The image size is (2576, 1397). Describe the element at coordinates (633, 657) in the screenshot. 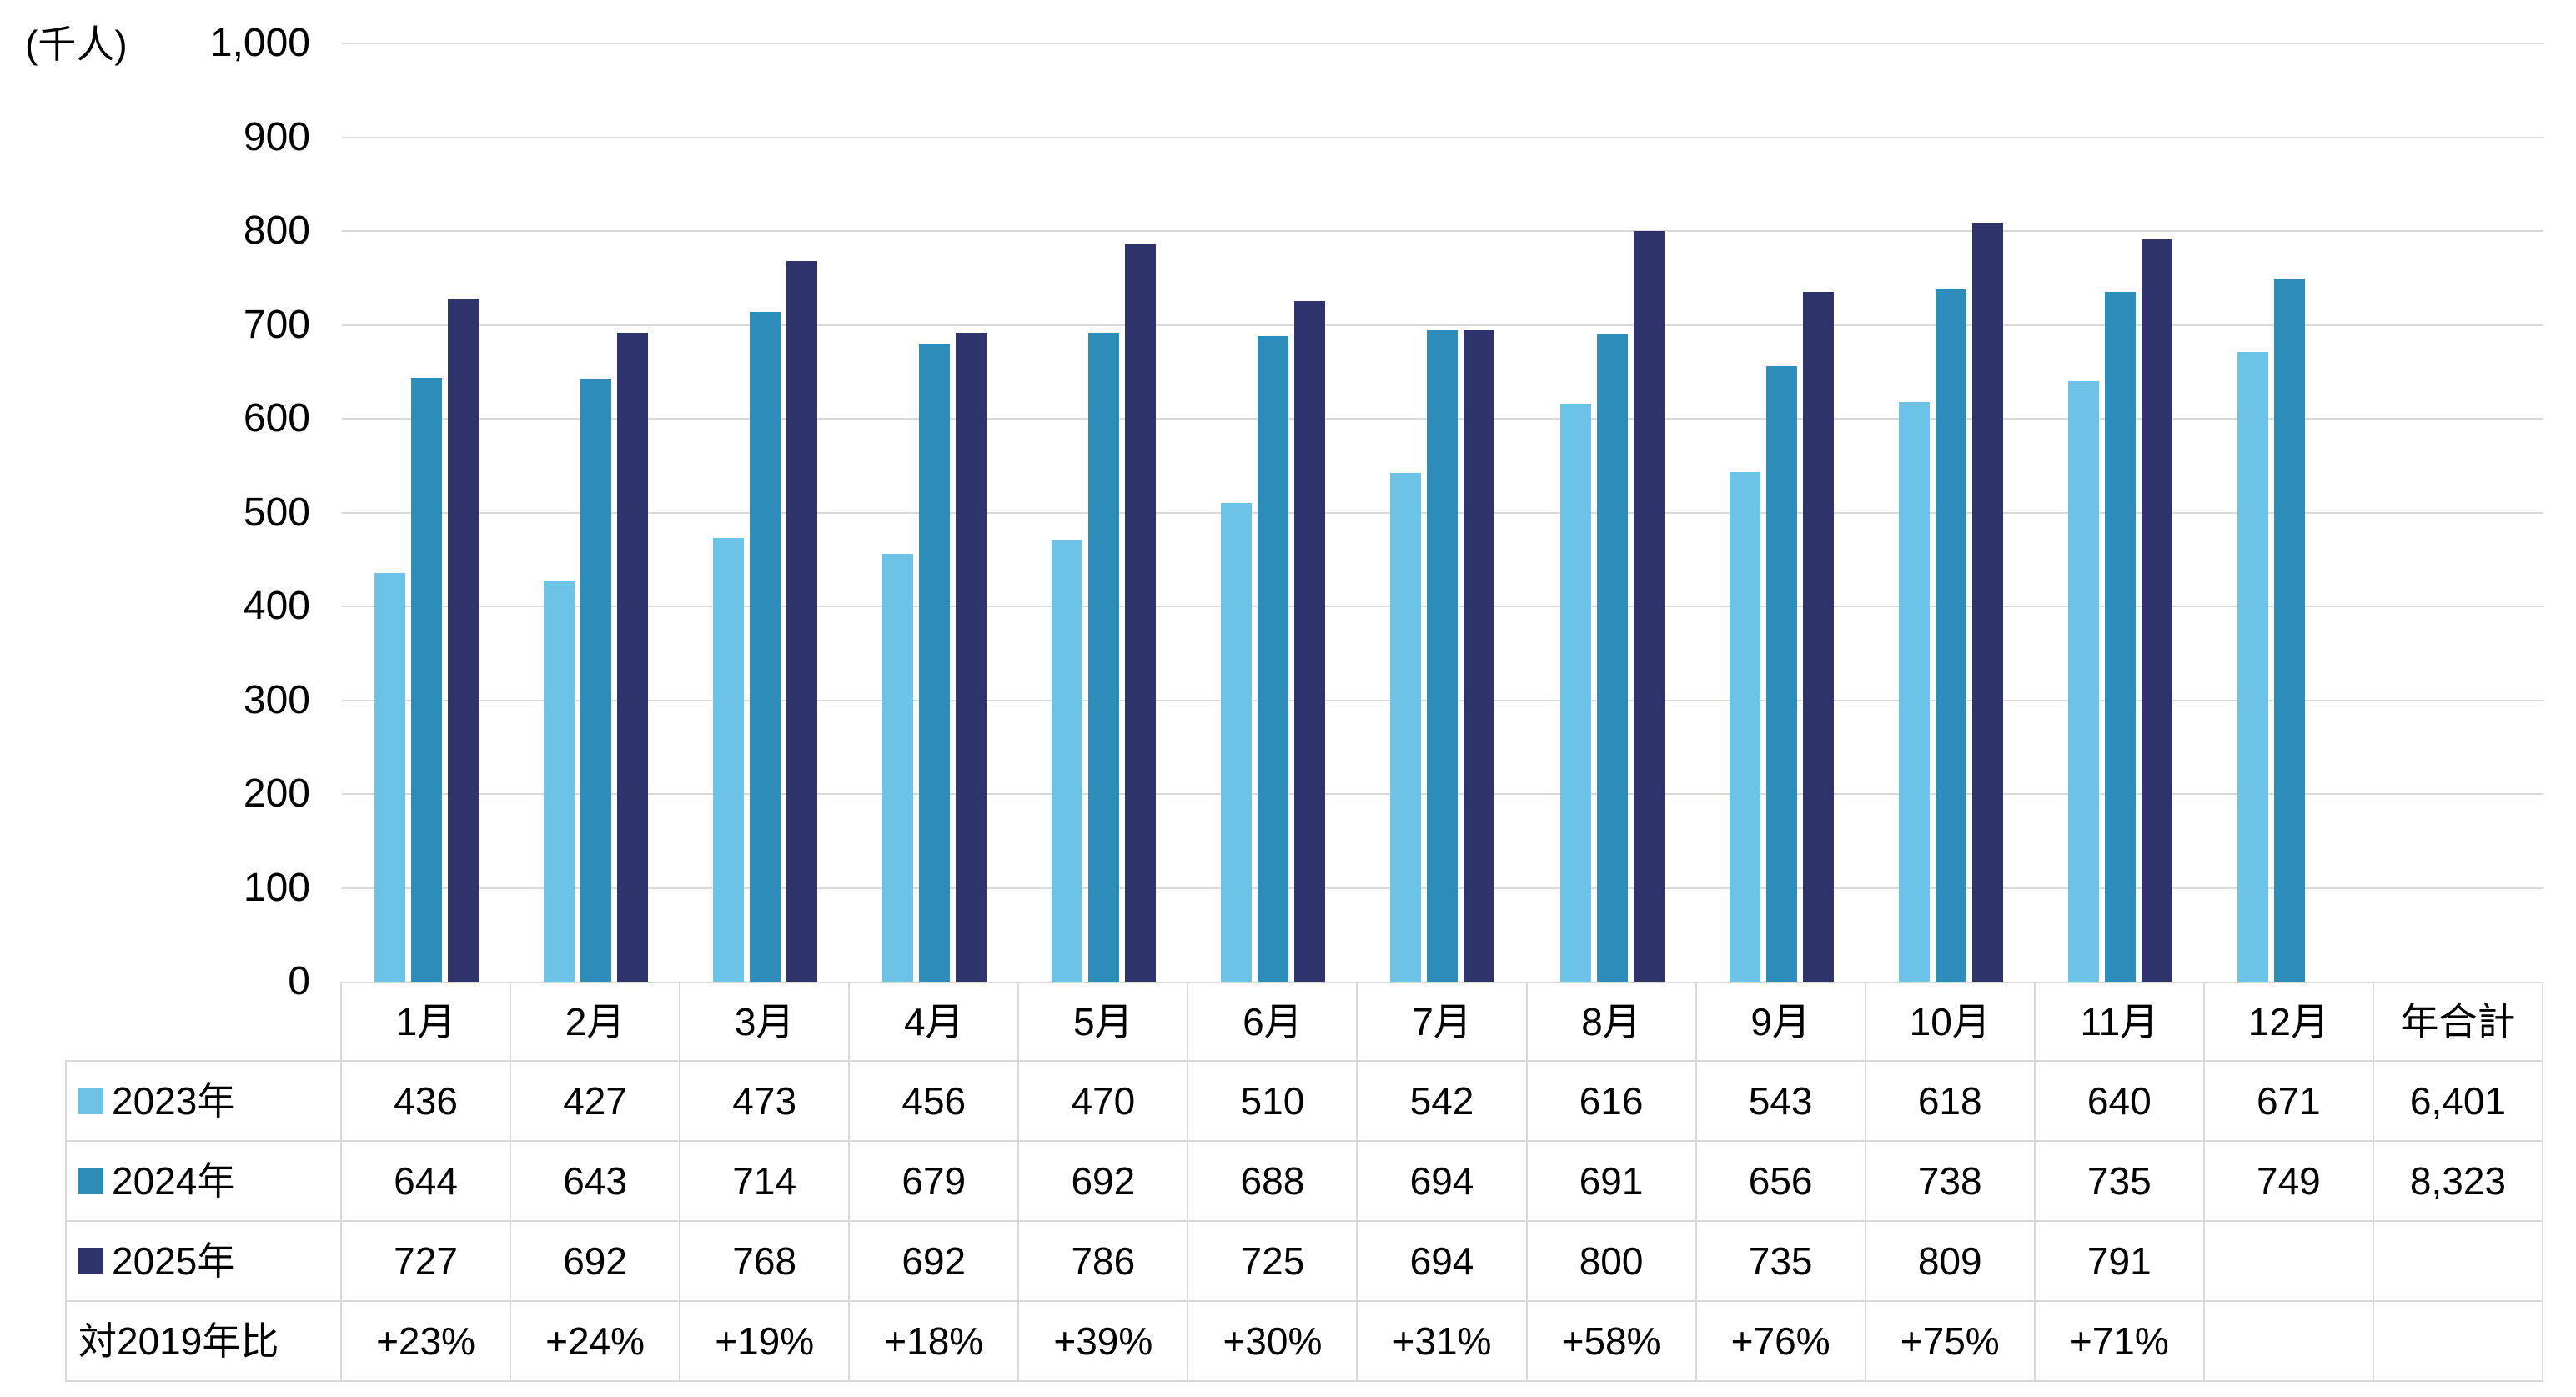

I see `bar-2025年-2月` at that location.